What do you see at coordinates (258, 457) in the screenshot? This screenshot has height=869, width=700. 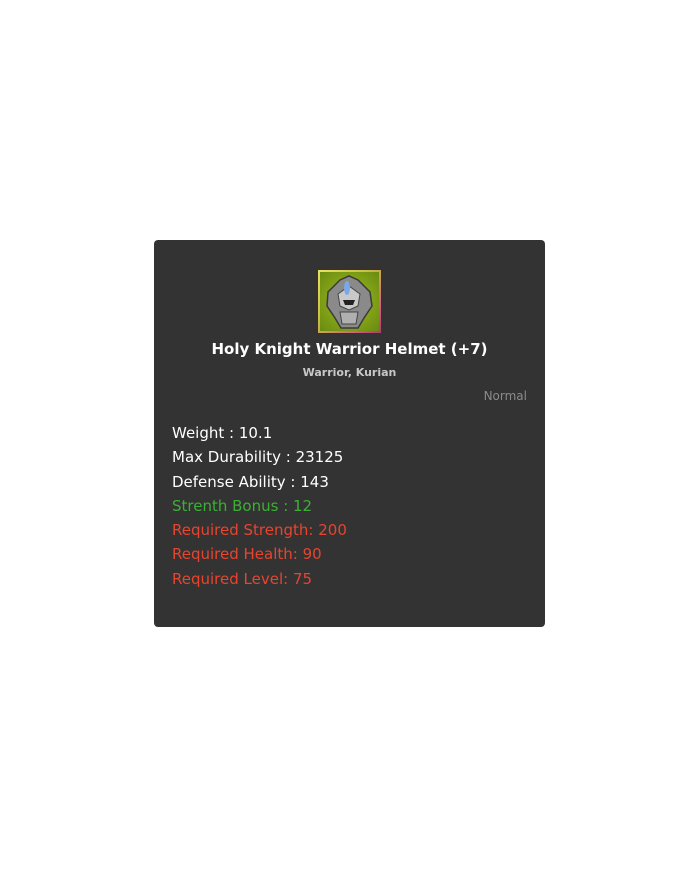 I see `stat-max-durability: Max Durability : 23125` at bounding box center [258, 457].